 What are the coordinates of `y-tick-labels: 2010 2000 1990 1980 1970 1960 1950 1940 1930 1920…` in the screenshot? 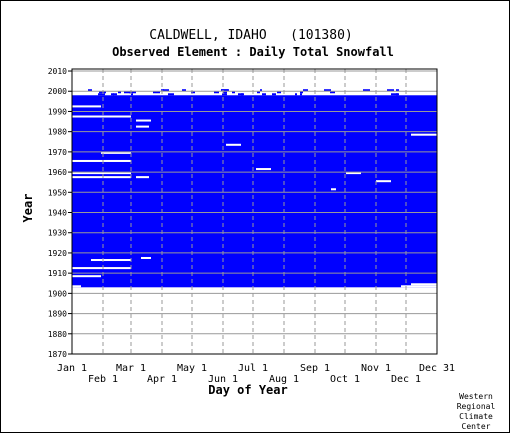 It's located at (60, 213).